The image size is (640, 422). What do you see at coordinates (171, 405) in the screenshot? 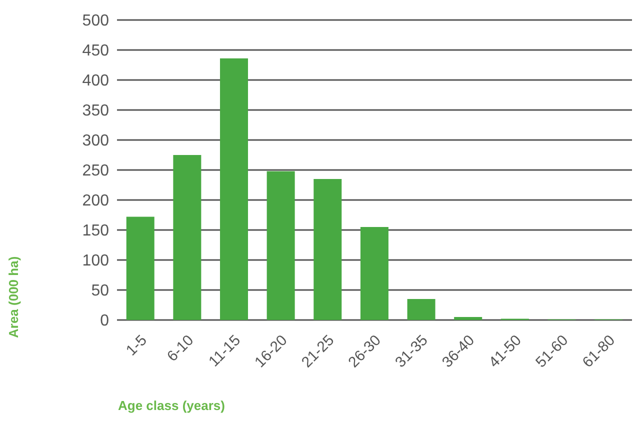
I see `x-axis-title: Age class (years)` at bounding box center [171, 405].